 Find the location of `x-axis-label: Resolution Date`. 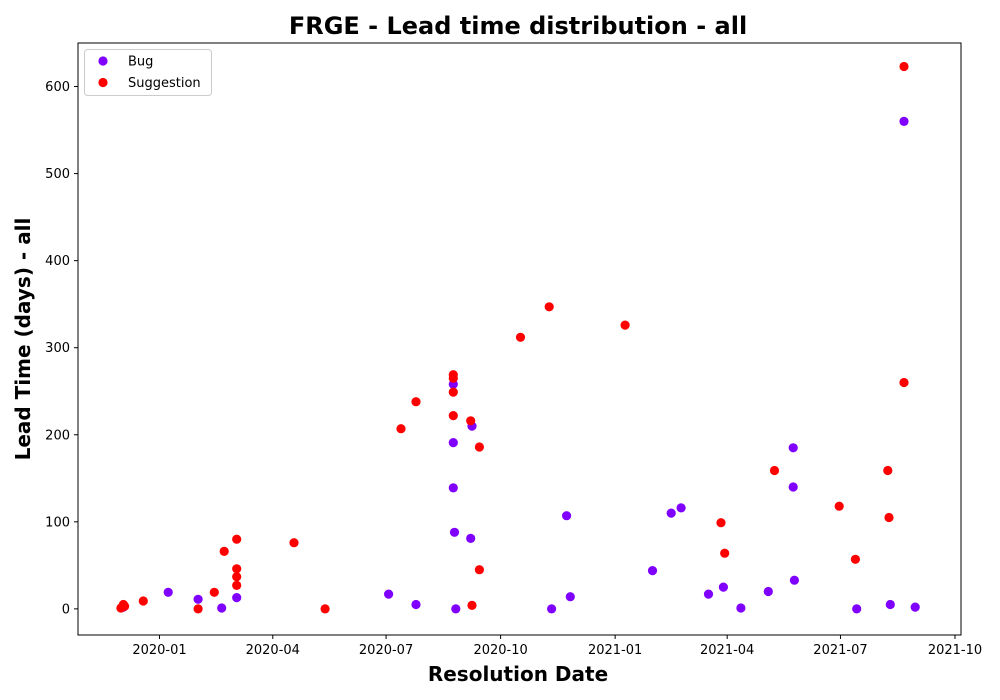

x-axis-label: Resolution Date is located at coordinates (518, 674).